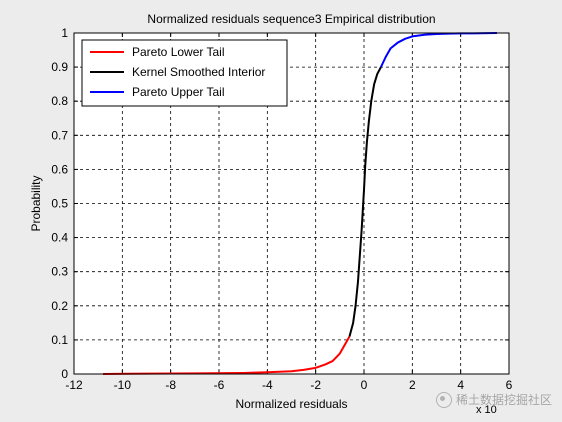  I want to click on y-tick-label: 0.5, so click(59, 204).